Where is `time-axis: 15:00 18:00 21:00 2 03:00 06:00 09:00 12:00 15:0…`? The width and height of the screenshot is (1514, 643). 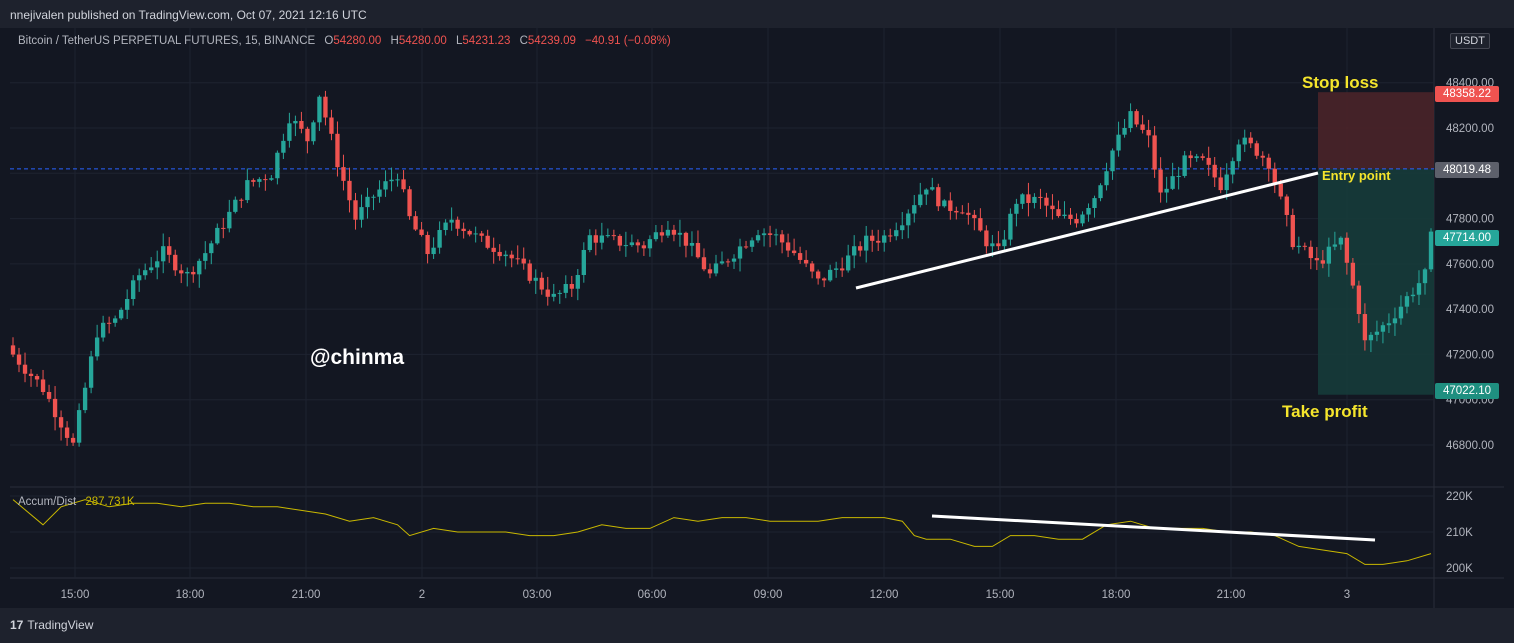
time-axis: 15:00 18:00 21:00 2 03:00 06:00 09:00 12:00 15:0… is located at coordinates (706, 595).